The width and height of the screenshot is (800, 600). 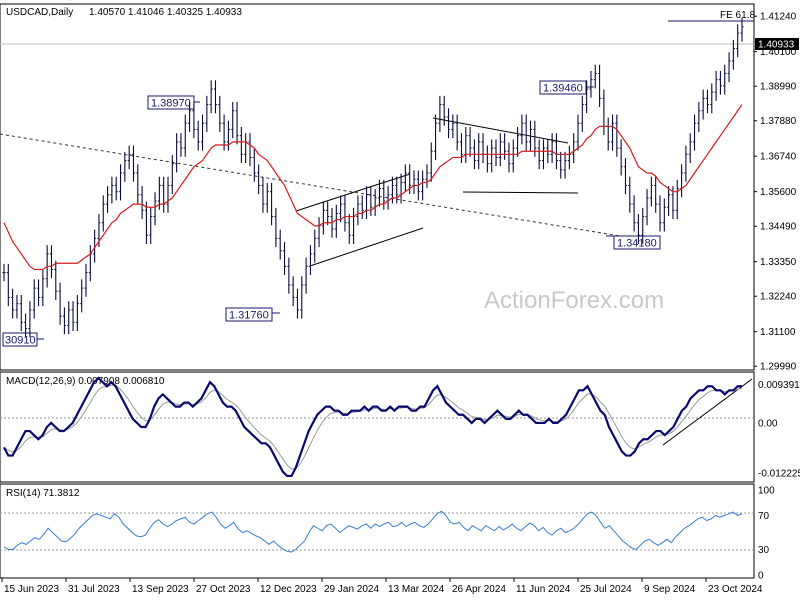 I want to click on price-y-tick-label: 1.34490, so click(x=778, y=227).